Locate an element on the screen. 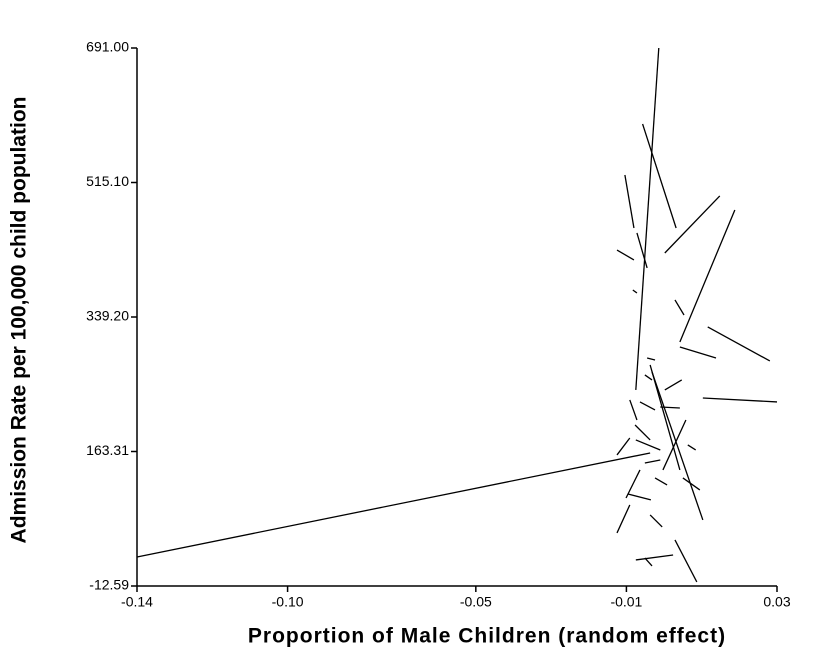 The height and width of the screenshot is (655, 833). x-tick-label: -0.01 is located at coordinates (626, 602).